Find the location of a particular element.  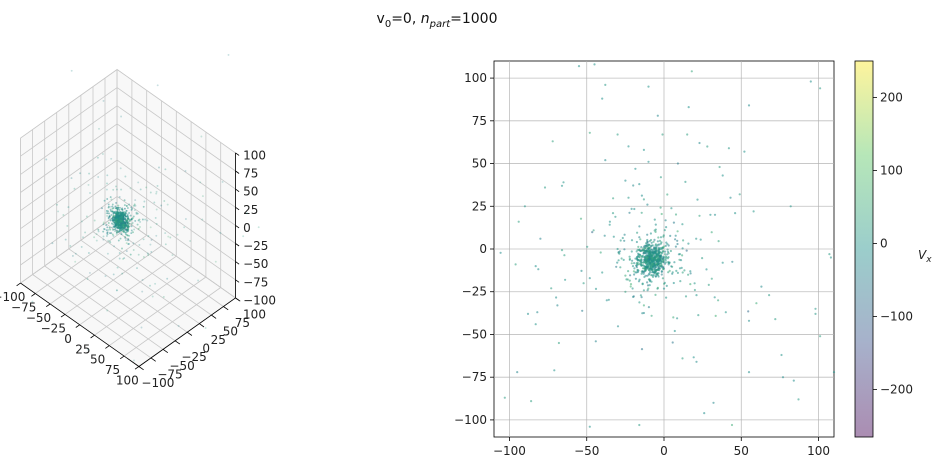

y-tick-label-3d: −50 is located at coordinates (181, 366).